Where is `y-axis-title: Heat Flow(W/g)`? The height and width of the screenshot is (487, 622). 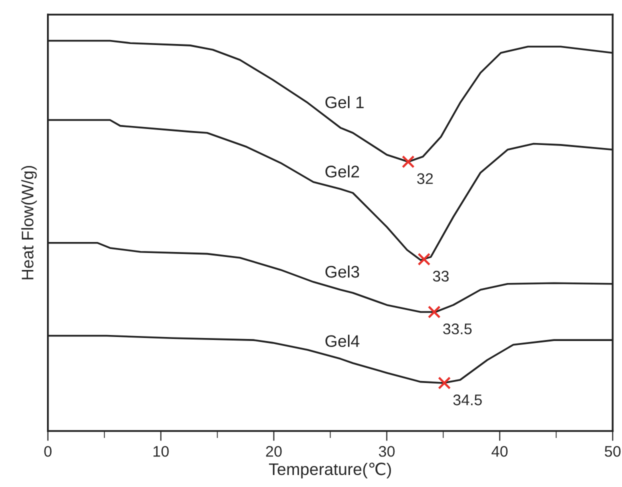
y-axis-title: Heat Flow(W/g) is located at coordinates (29, 223).